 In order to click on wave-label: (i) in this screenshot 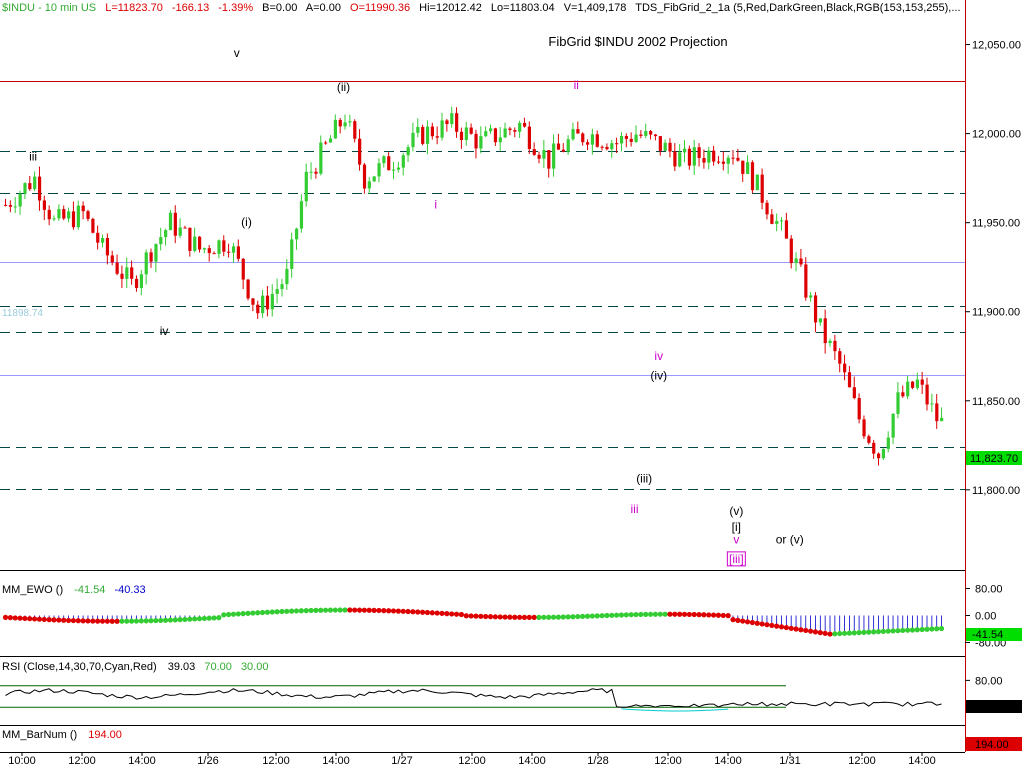, I will do `click(246, 222)`.